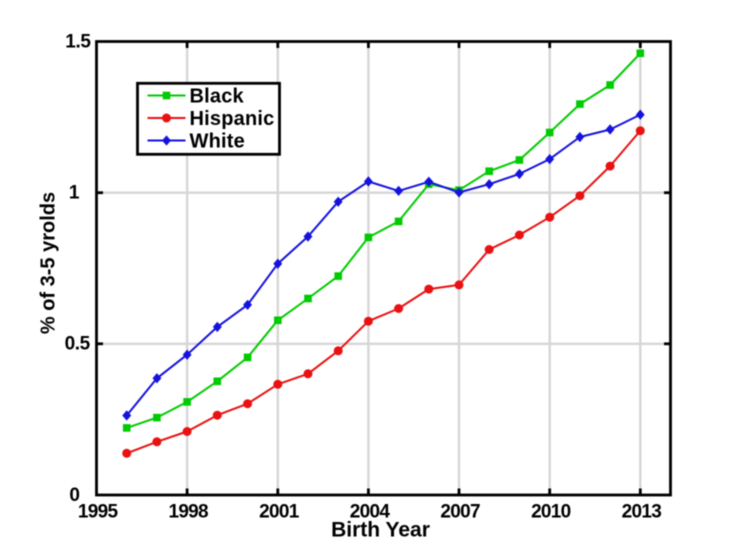 This screenshot has height=556, width=741. Describe the element at coordinates (74, 495) in the screenshot. I see `svg-text: 0` at that location.